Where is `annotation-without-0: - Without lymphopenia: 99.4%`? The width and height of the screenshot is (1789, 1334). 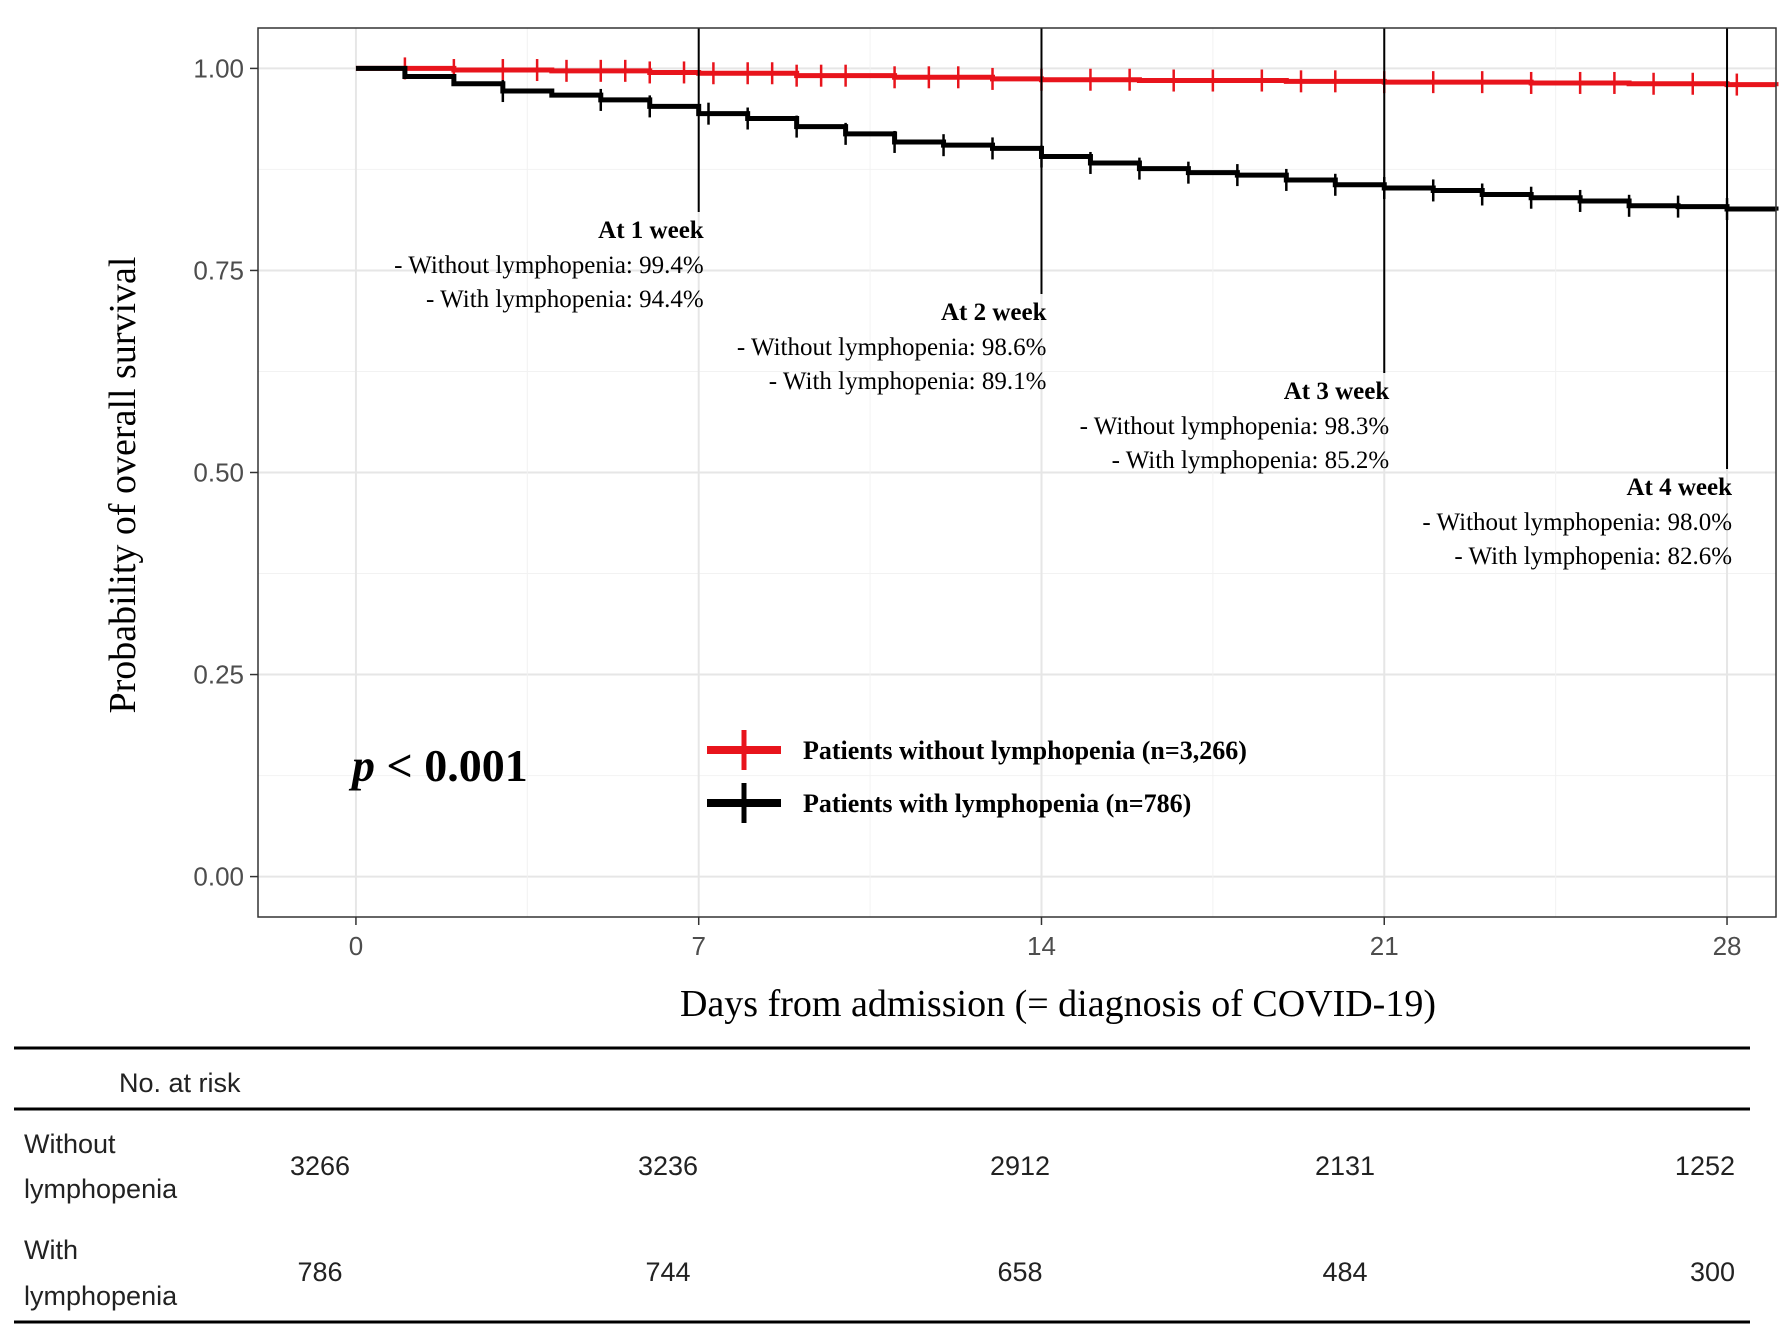
annotation-without-0: - Without lymphopenia: 99.4% is located at coordinates (549, 265).